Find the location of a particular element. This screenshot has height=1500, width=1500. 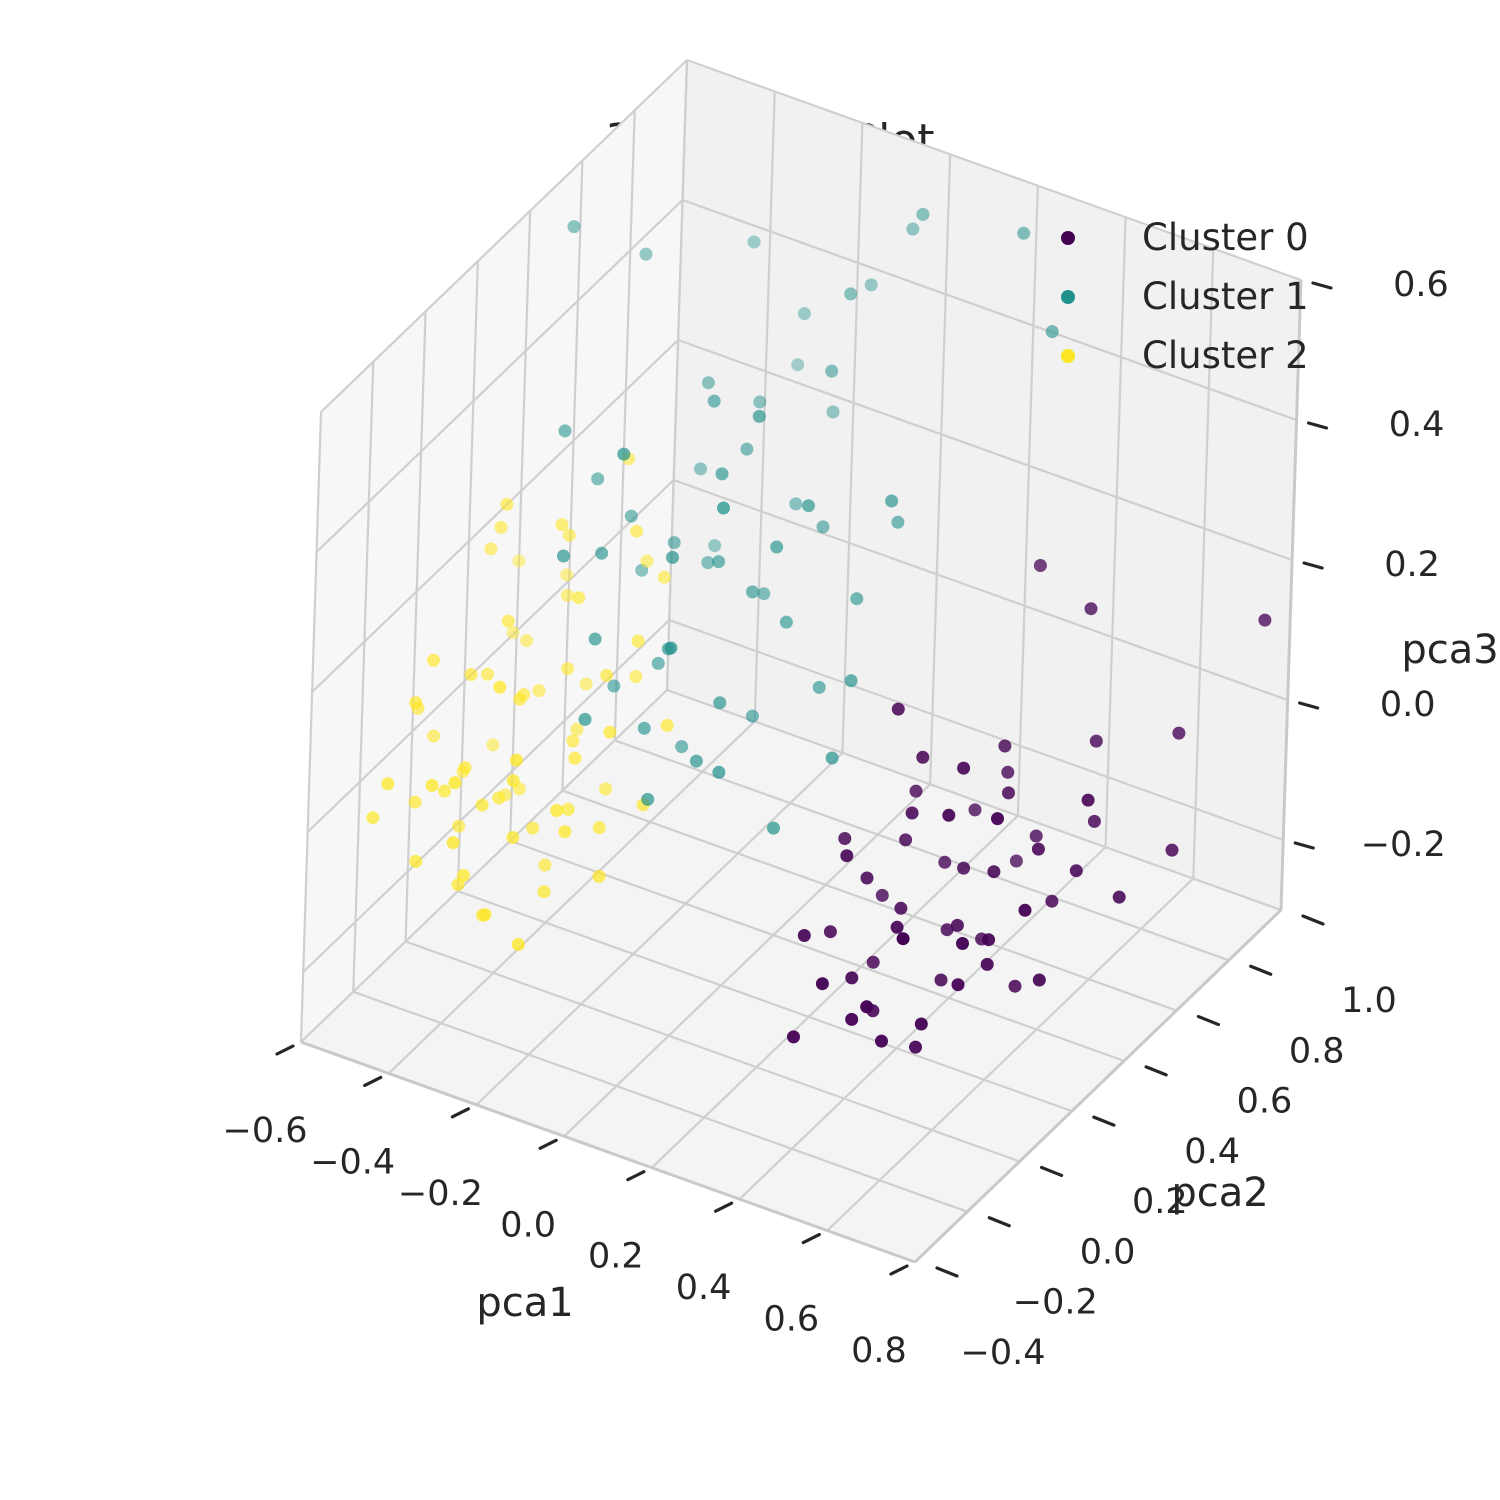

x-tick-mark is located at coordinates (548, 1144).